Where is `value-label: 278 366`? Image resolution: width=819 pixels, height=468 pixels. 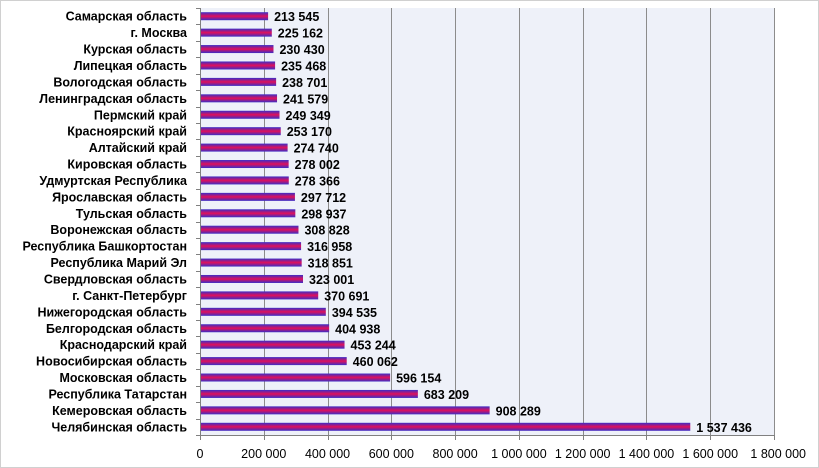
value-label: 278 366 is located at coordinates (317, 181).